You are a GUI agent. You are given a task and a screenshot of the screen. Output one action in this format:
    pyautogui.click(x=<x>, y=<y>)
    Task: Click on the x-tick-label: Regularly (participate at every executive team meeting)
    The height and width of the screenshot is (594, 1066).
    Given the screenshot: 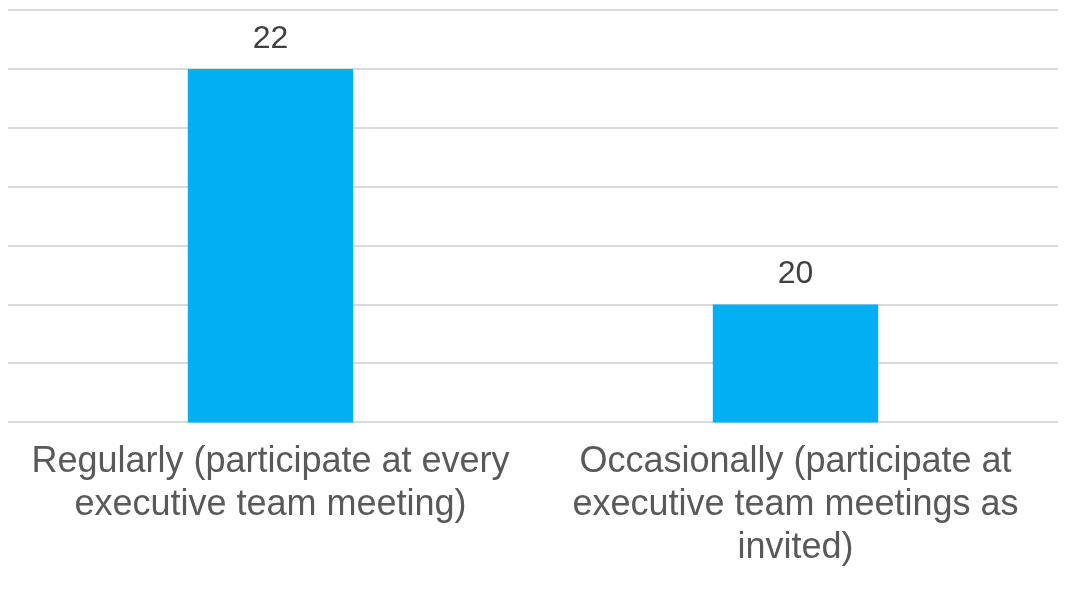 What is the action you would take?
    pyautogui.click(x=270, y=481)
    